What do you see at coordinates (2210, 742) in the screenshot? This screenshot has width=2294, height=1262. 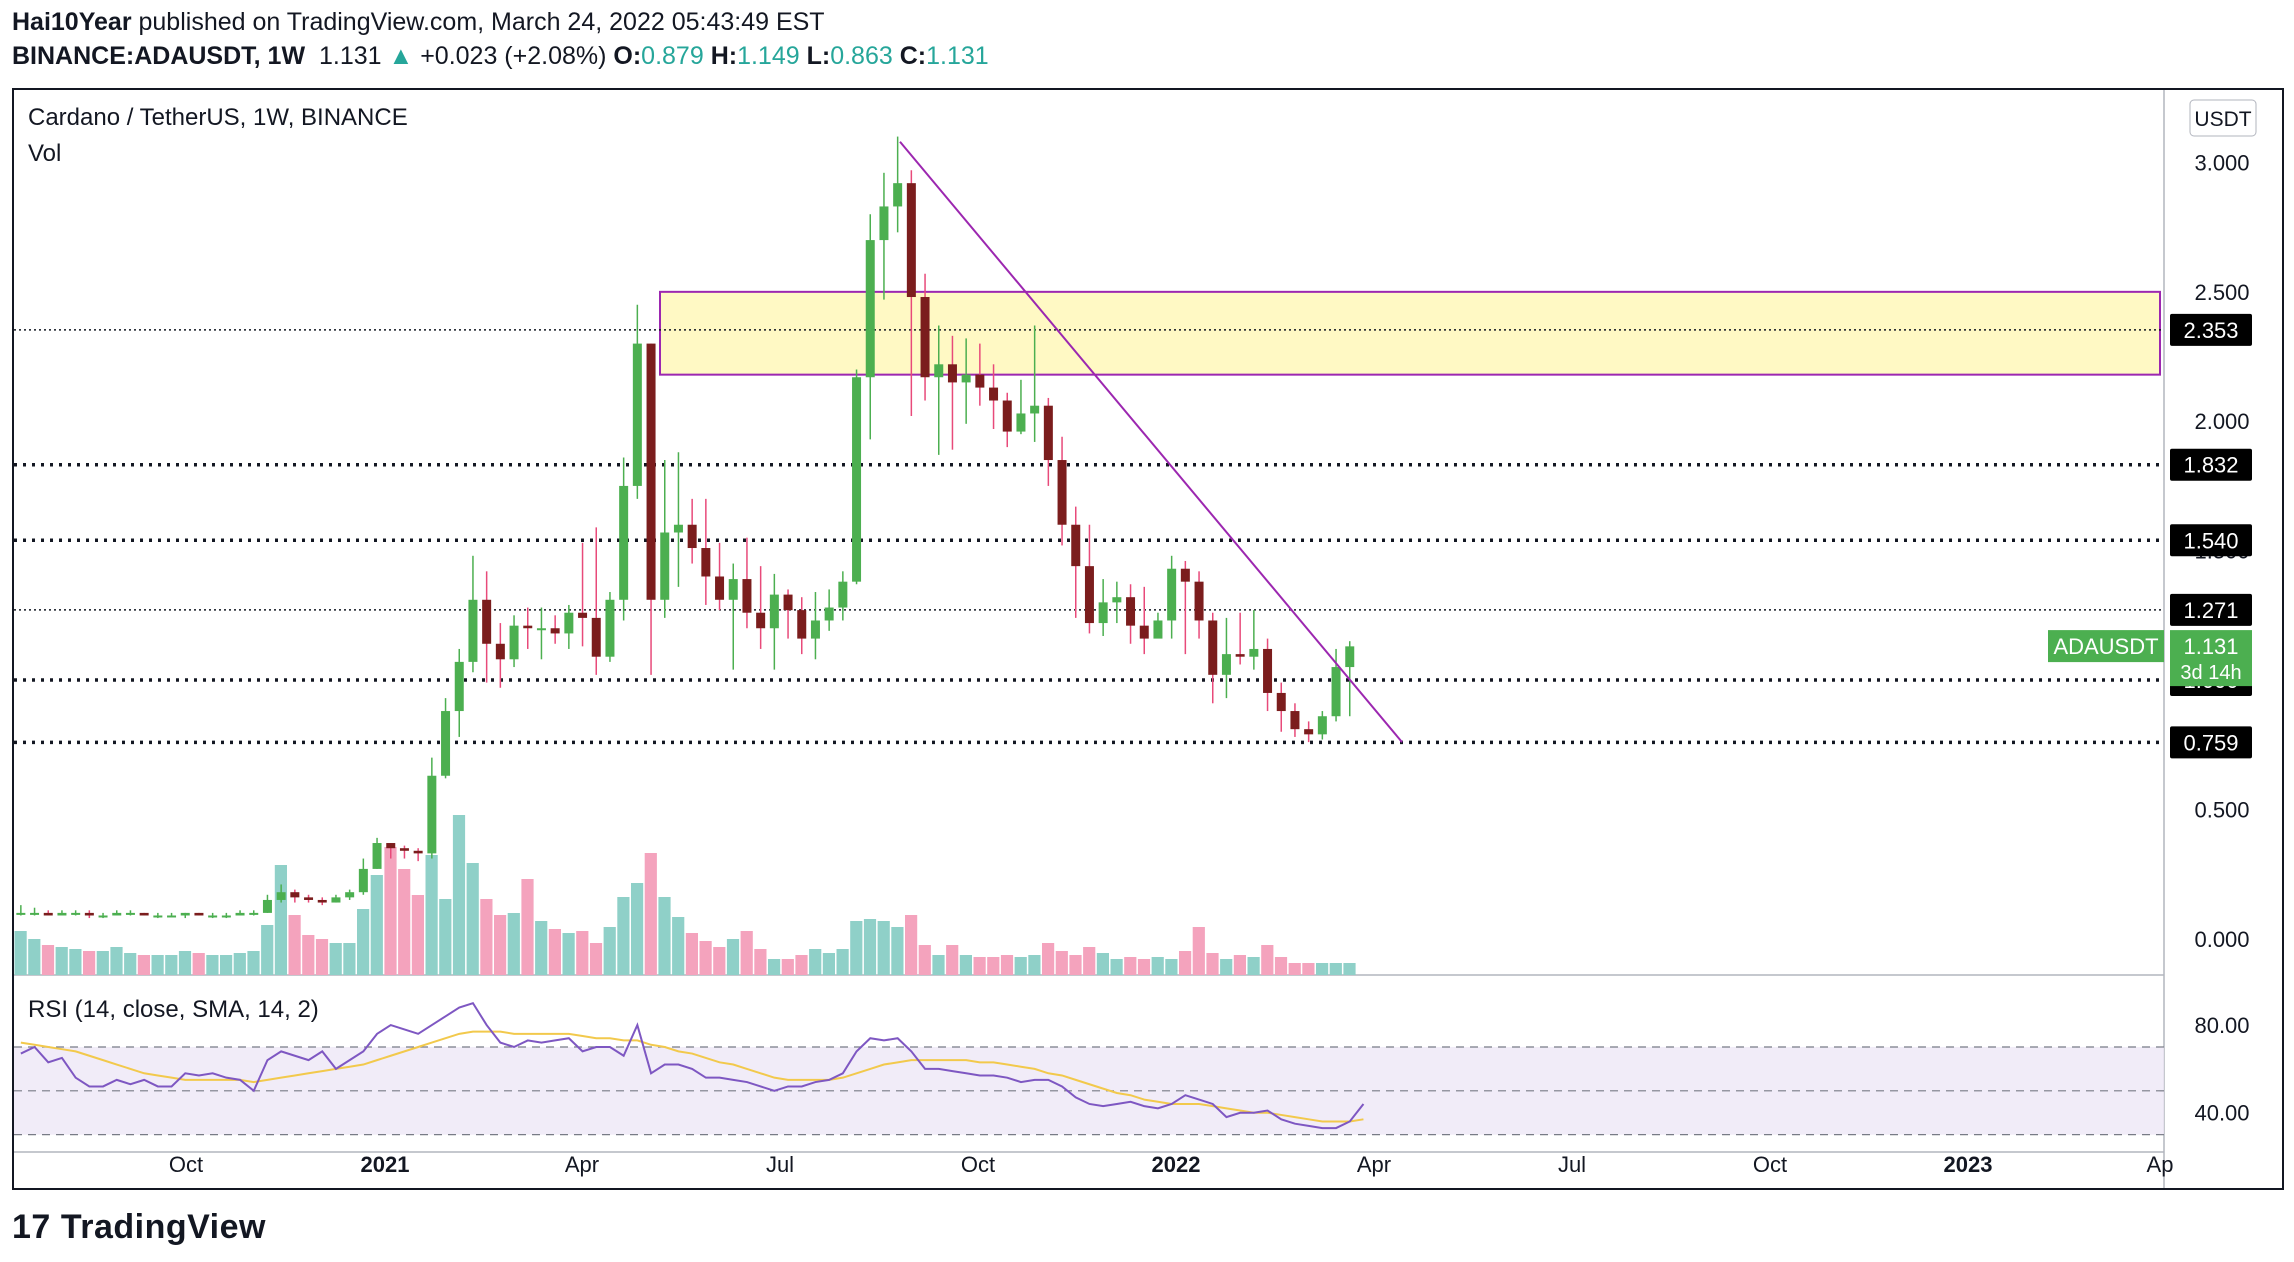 I see `level-tag-label: 0.759` at bounding box center [2210, 742].